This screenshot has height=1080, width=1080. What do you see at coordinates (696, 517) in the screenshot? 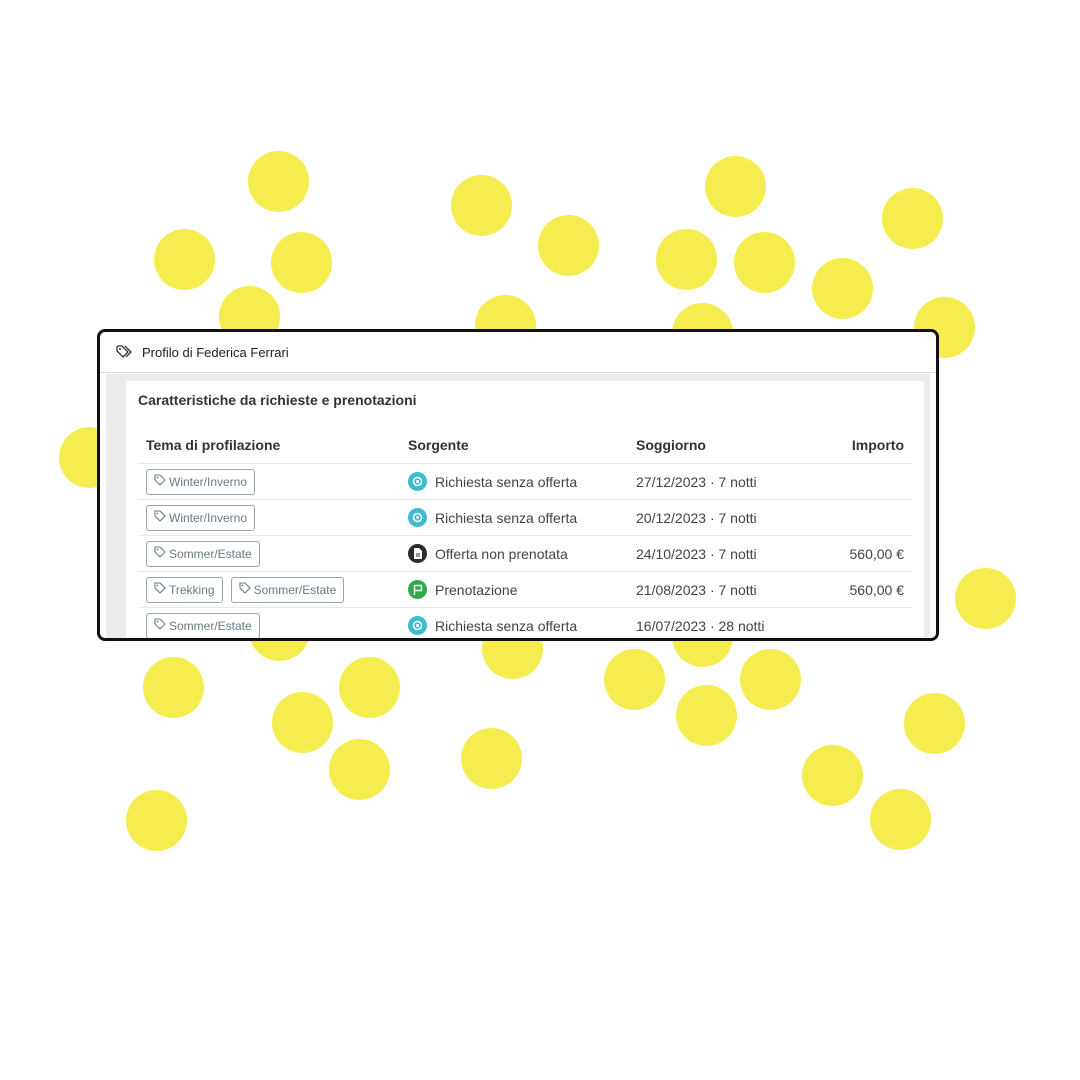
I see `stay-cell: 20/12/2023 · 7 notti` at bounding box center [696, 517].